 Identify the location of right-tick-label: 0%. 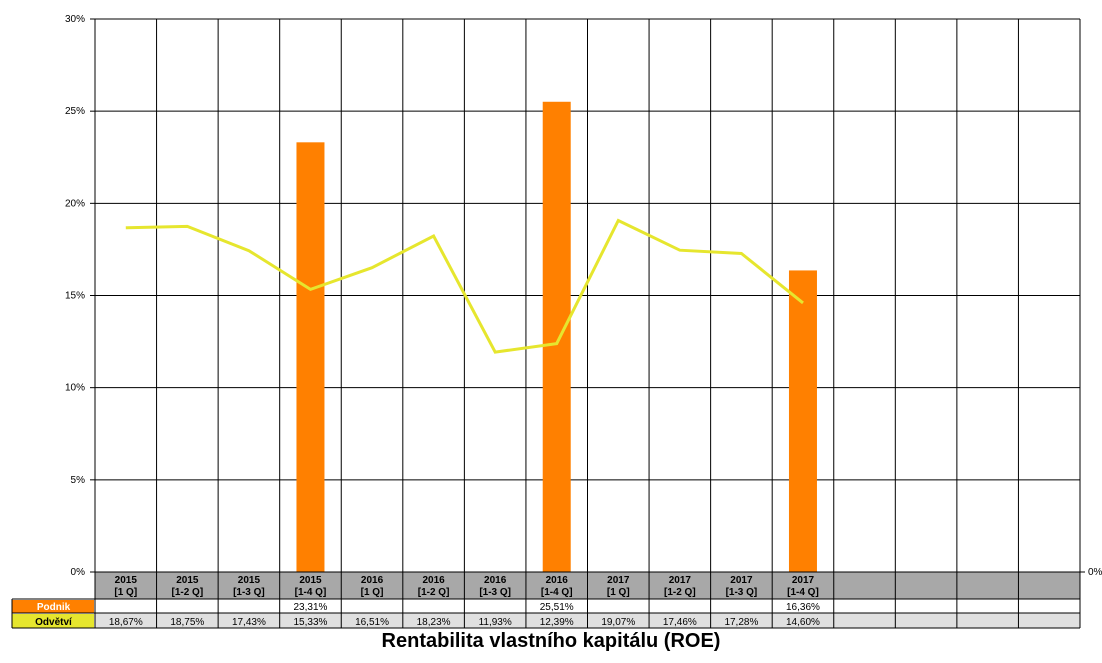
(1095, 572).